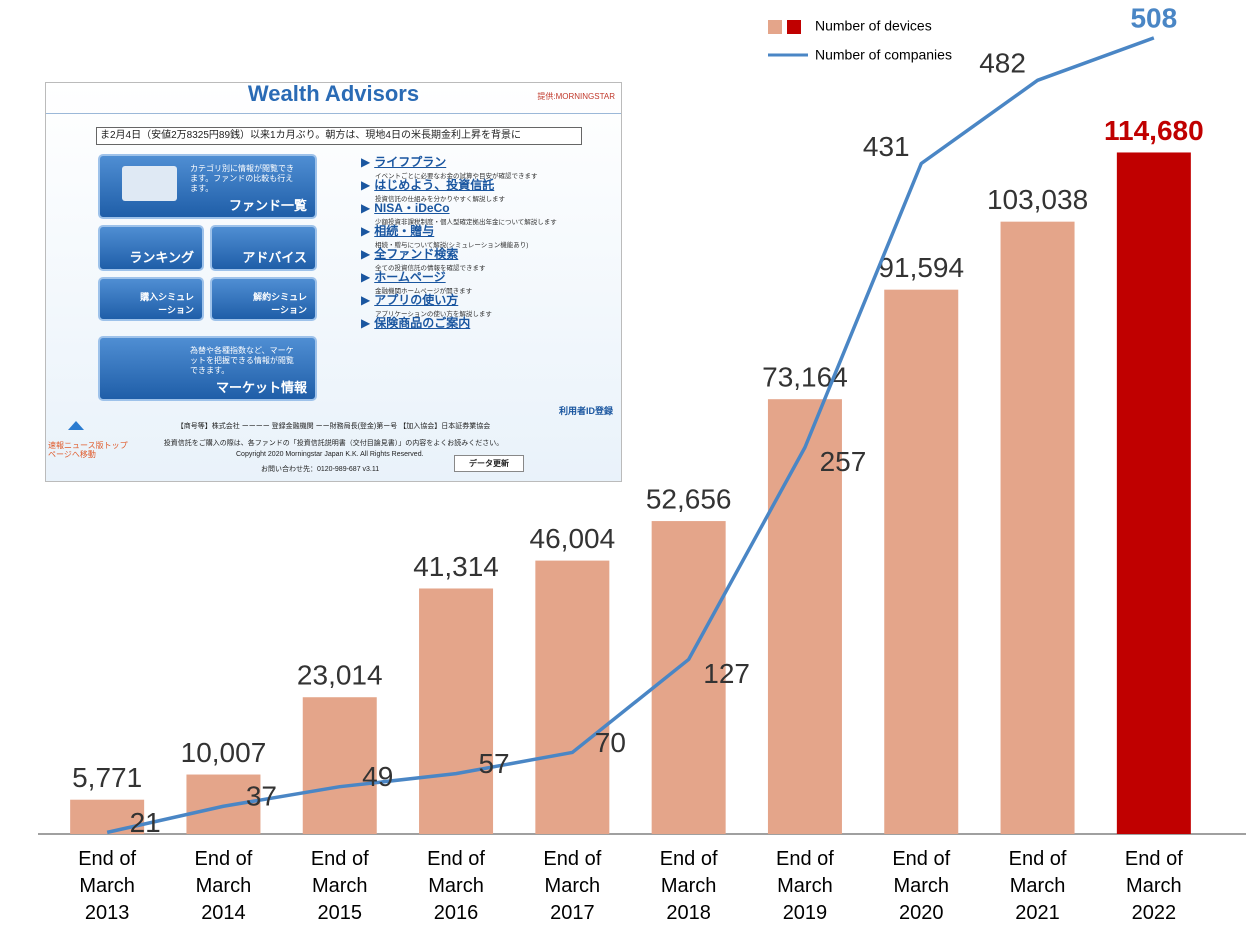 The height and width of the screenshot is (927, 1246). What do you see at coordinates (576, 96) in the screenshot?
I see `provider: 提供:MORNINGSTAR` at bounding box center [576, 96].